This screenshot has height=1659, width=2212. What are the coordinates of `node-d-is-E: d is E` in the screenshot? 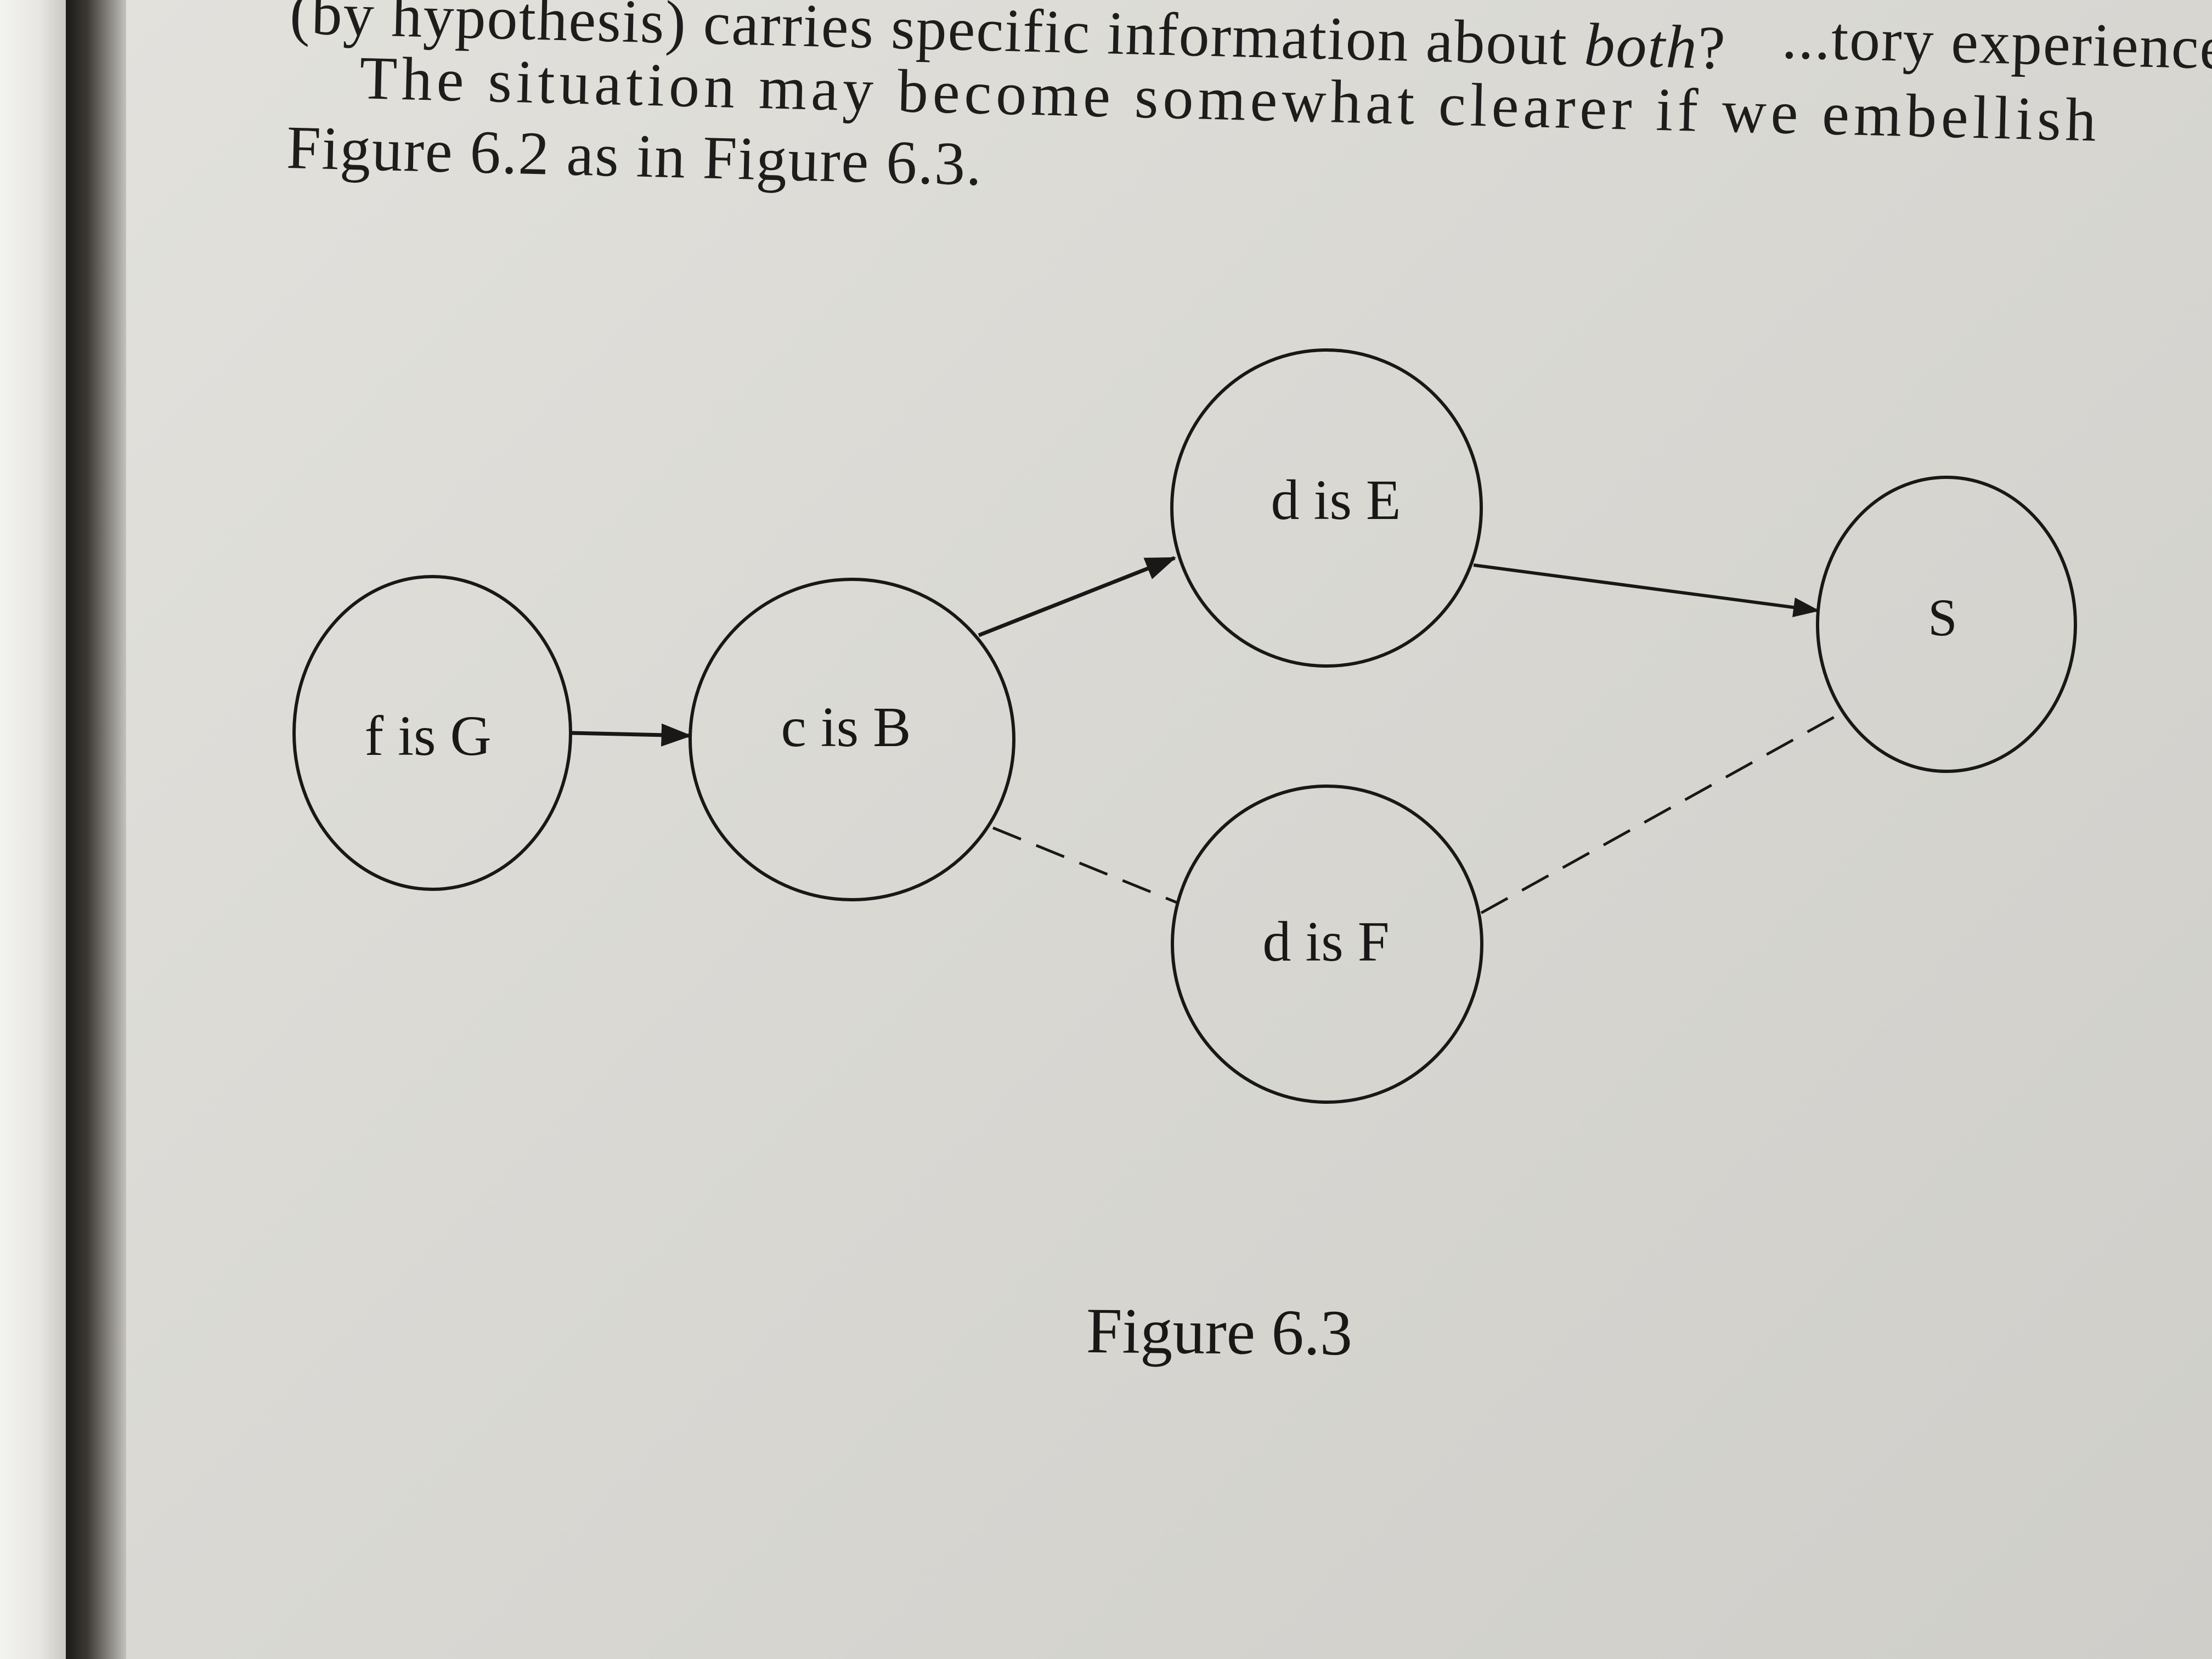 It's located at (1327, 508).